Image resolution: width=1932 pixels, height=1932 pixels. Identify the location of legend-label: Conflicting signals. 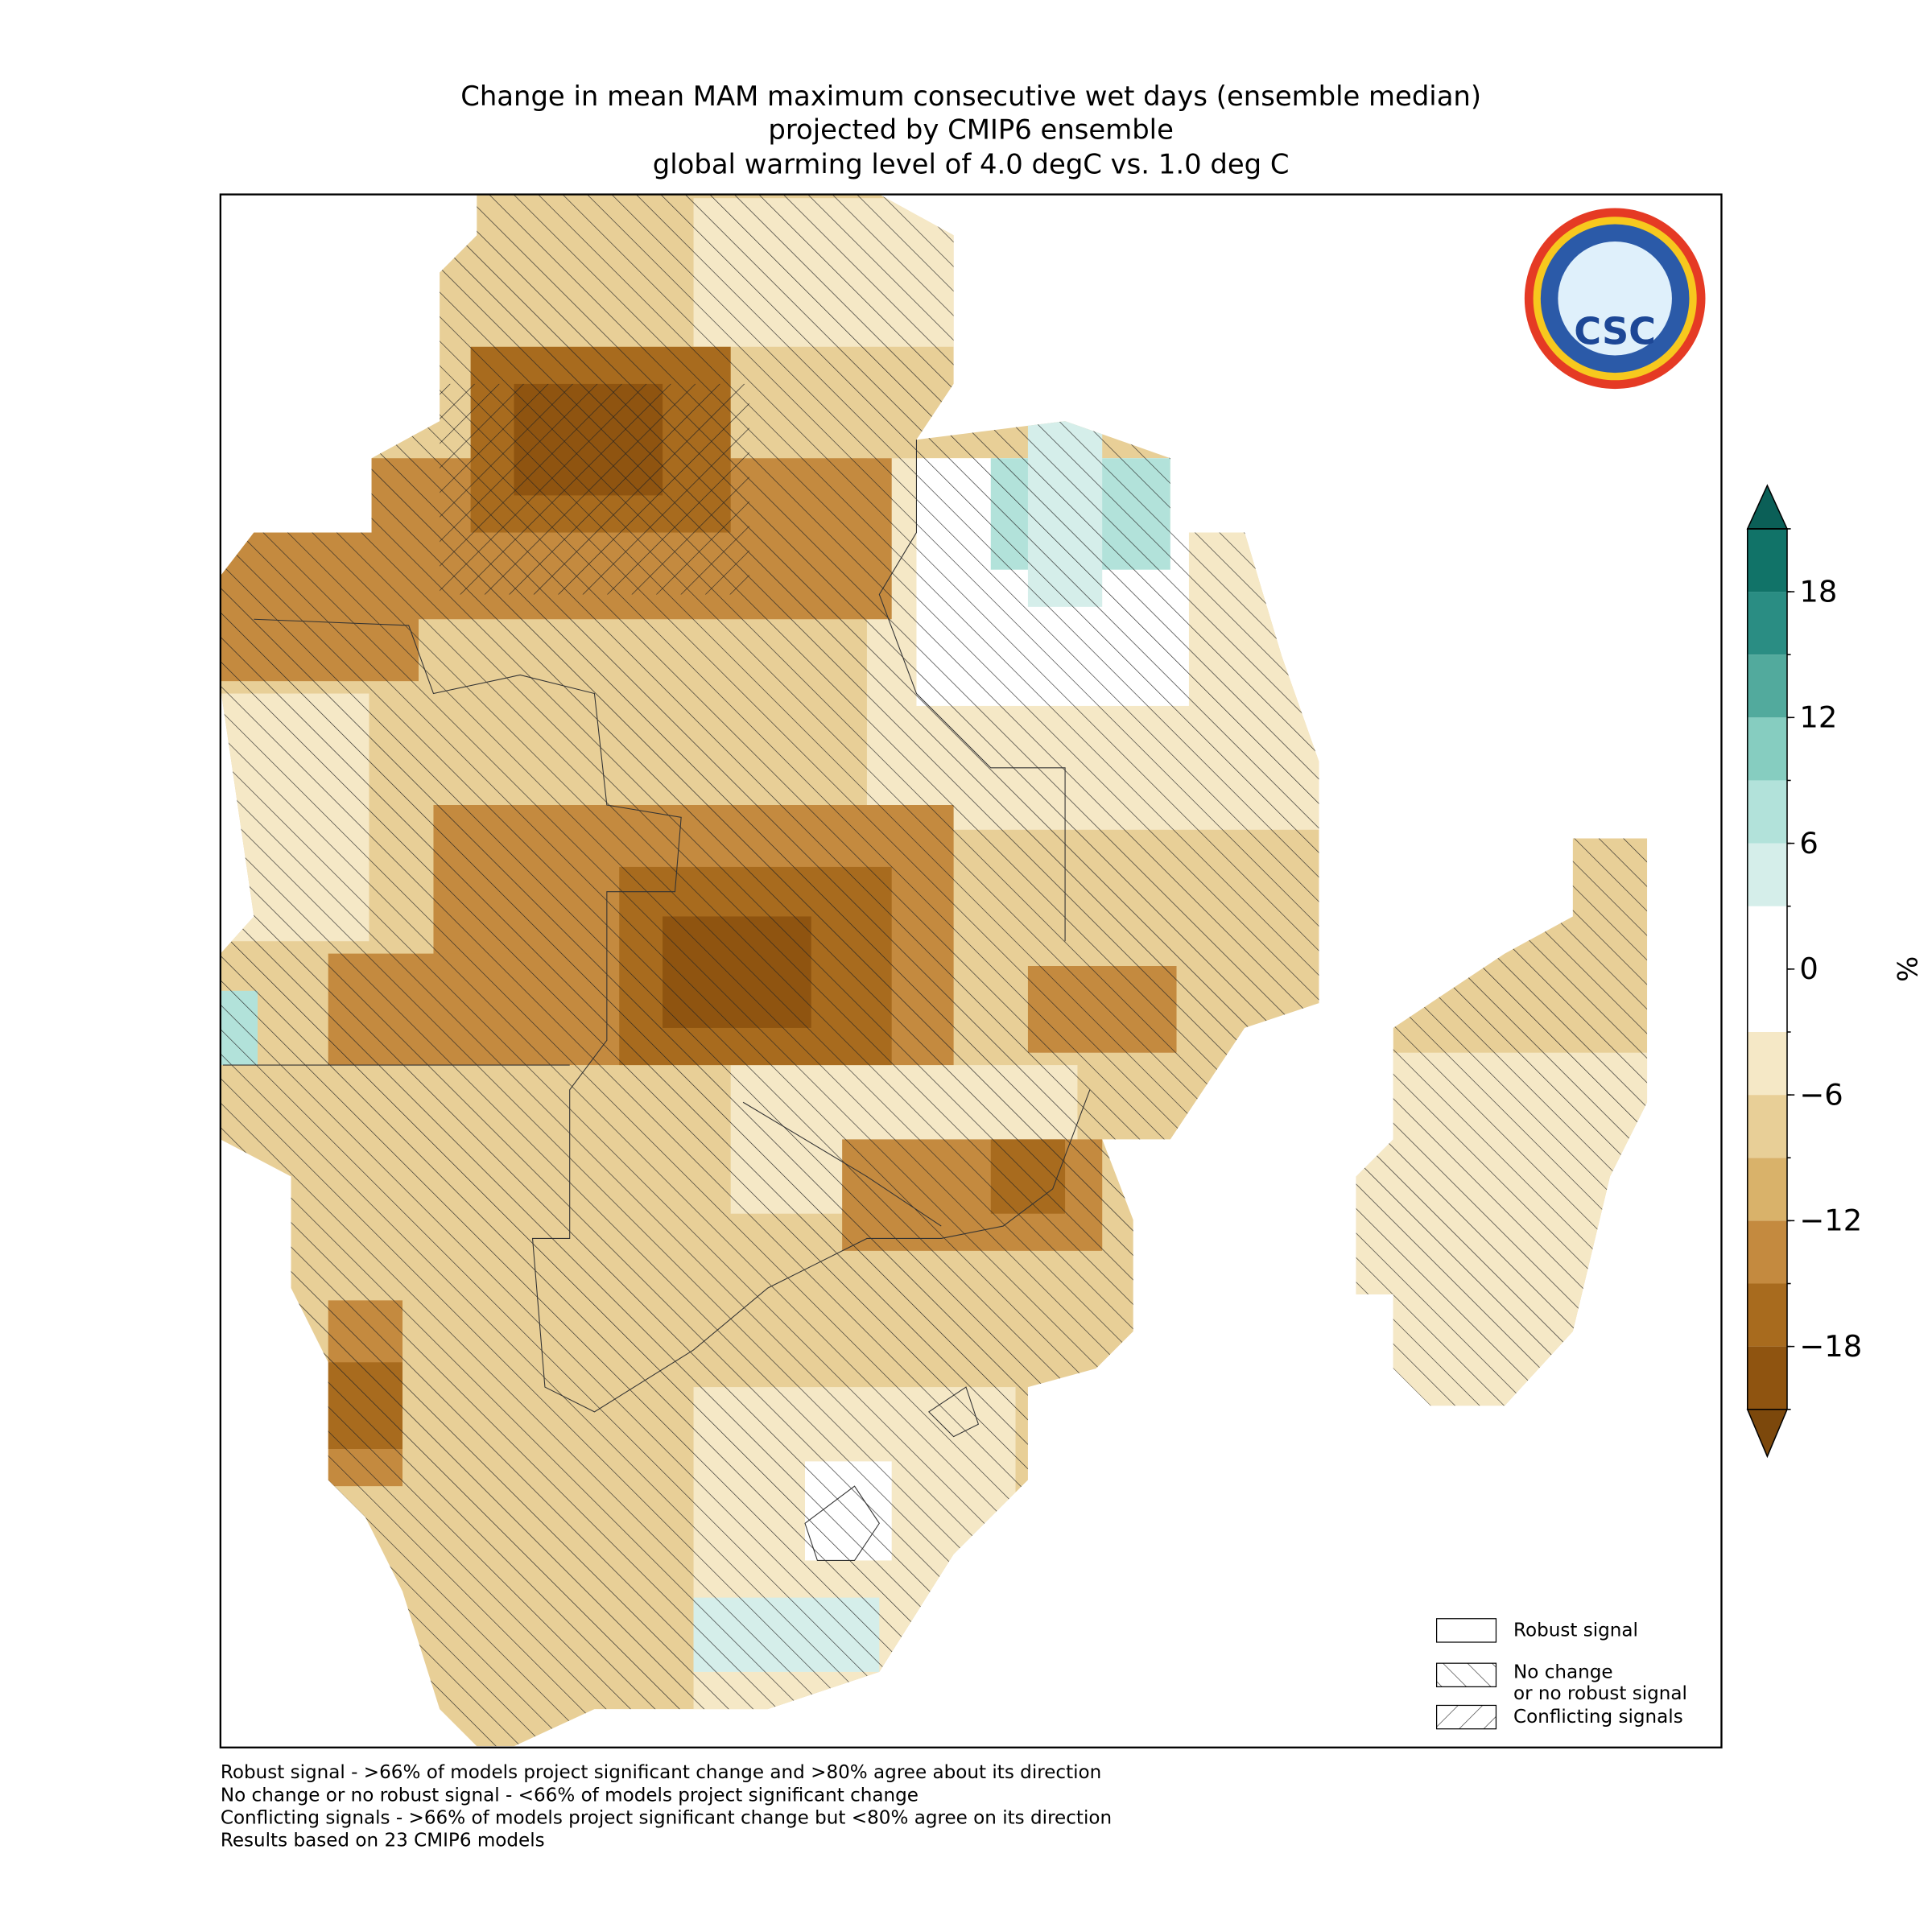
(1598, 1717).